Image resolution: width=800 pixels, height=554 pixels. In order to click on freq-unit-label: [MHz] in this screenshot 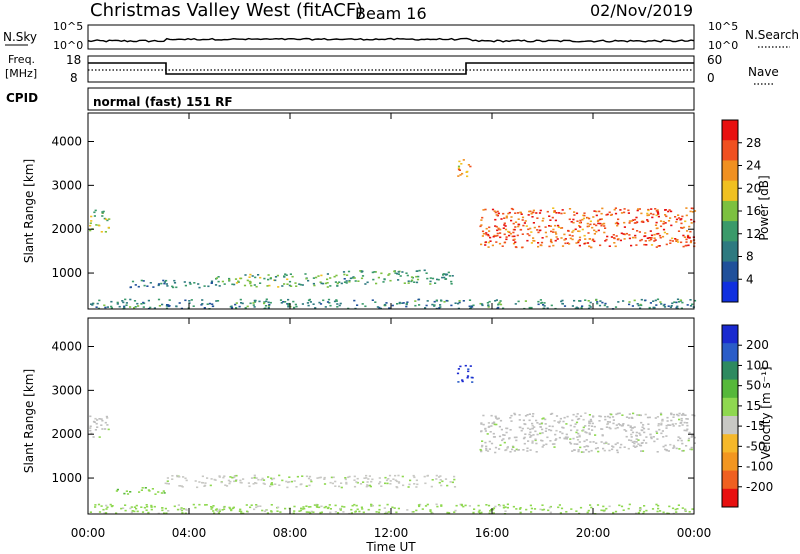, I will do `click(21, 73)`.